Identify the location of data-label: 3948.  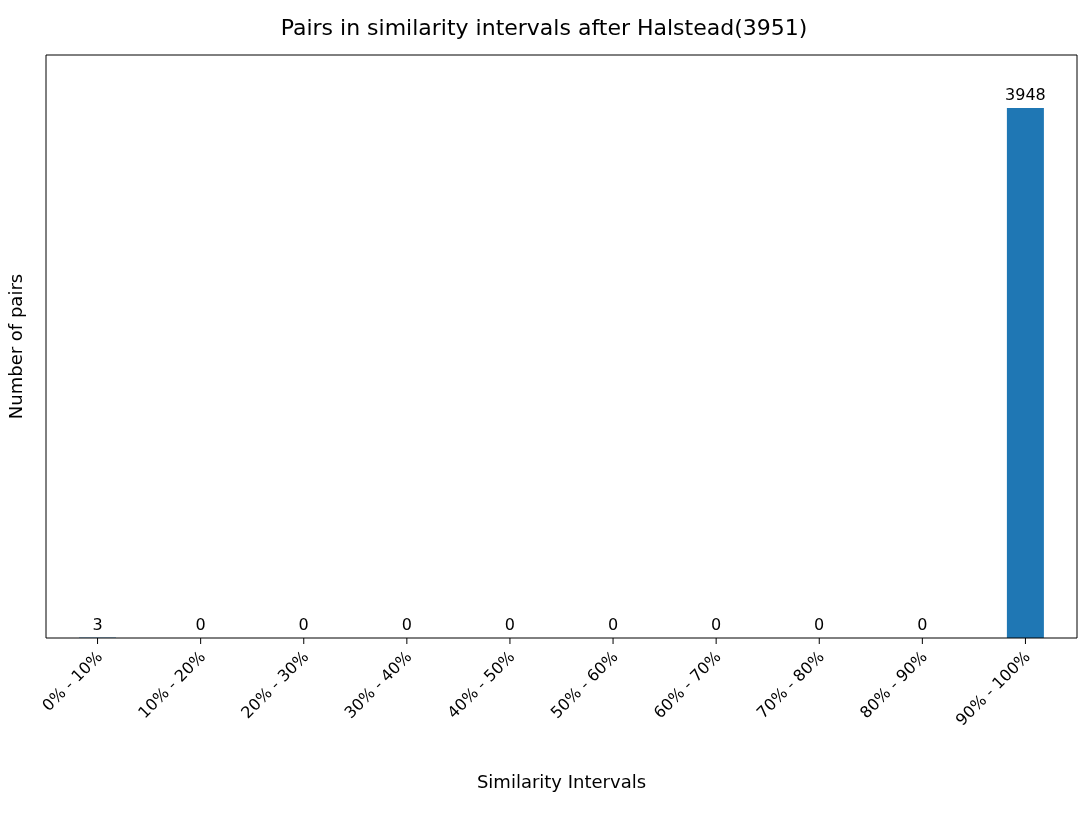
(1025, 94).